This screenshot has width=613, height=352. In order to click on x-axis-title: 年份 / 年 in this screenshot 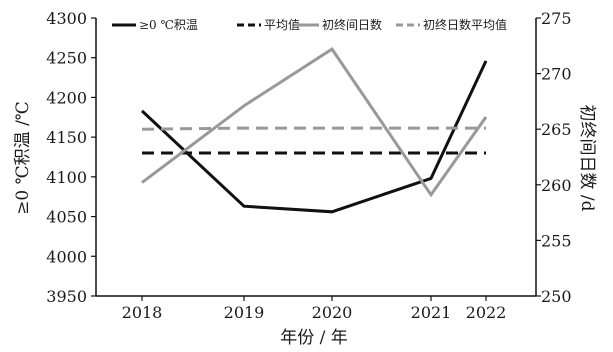, I will do `click(314, 338)`.